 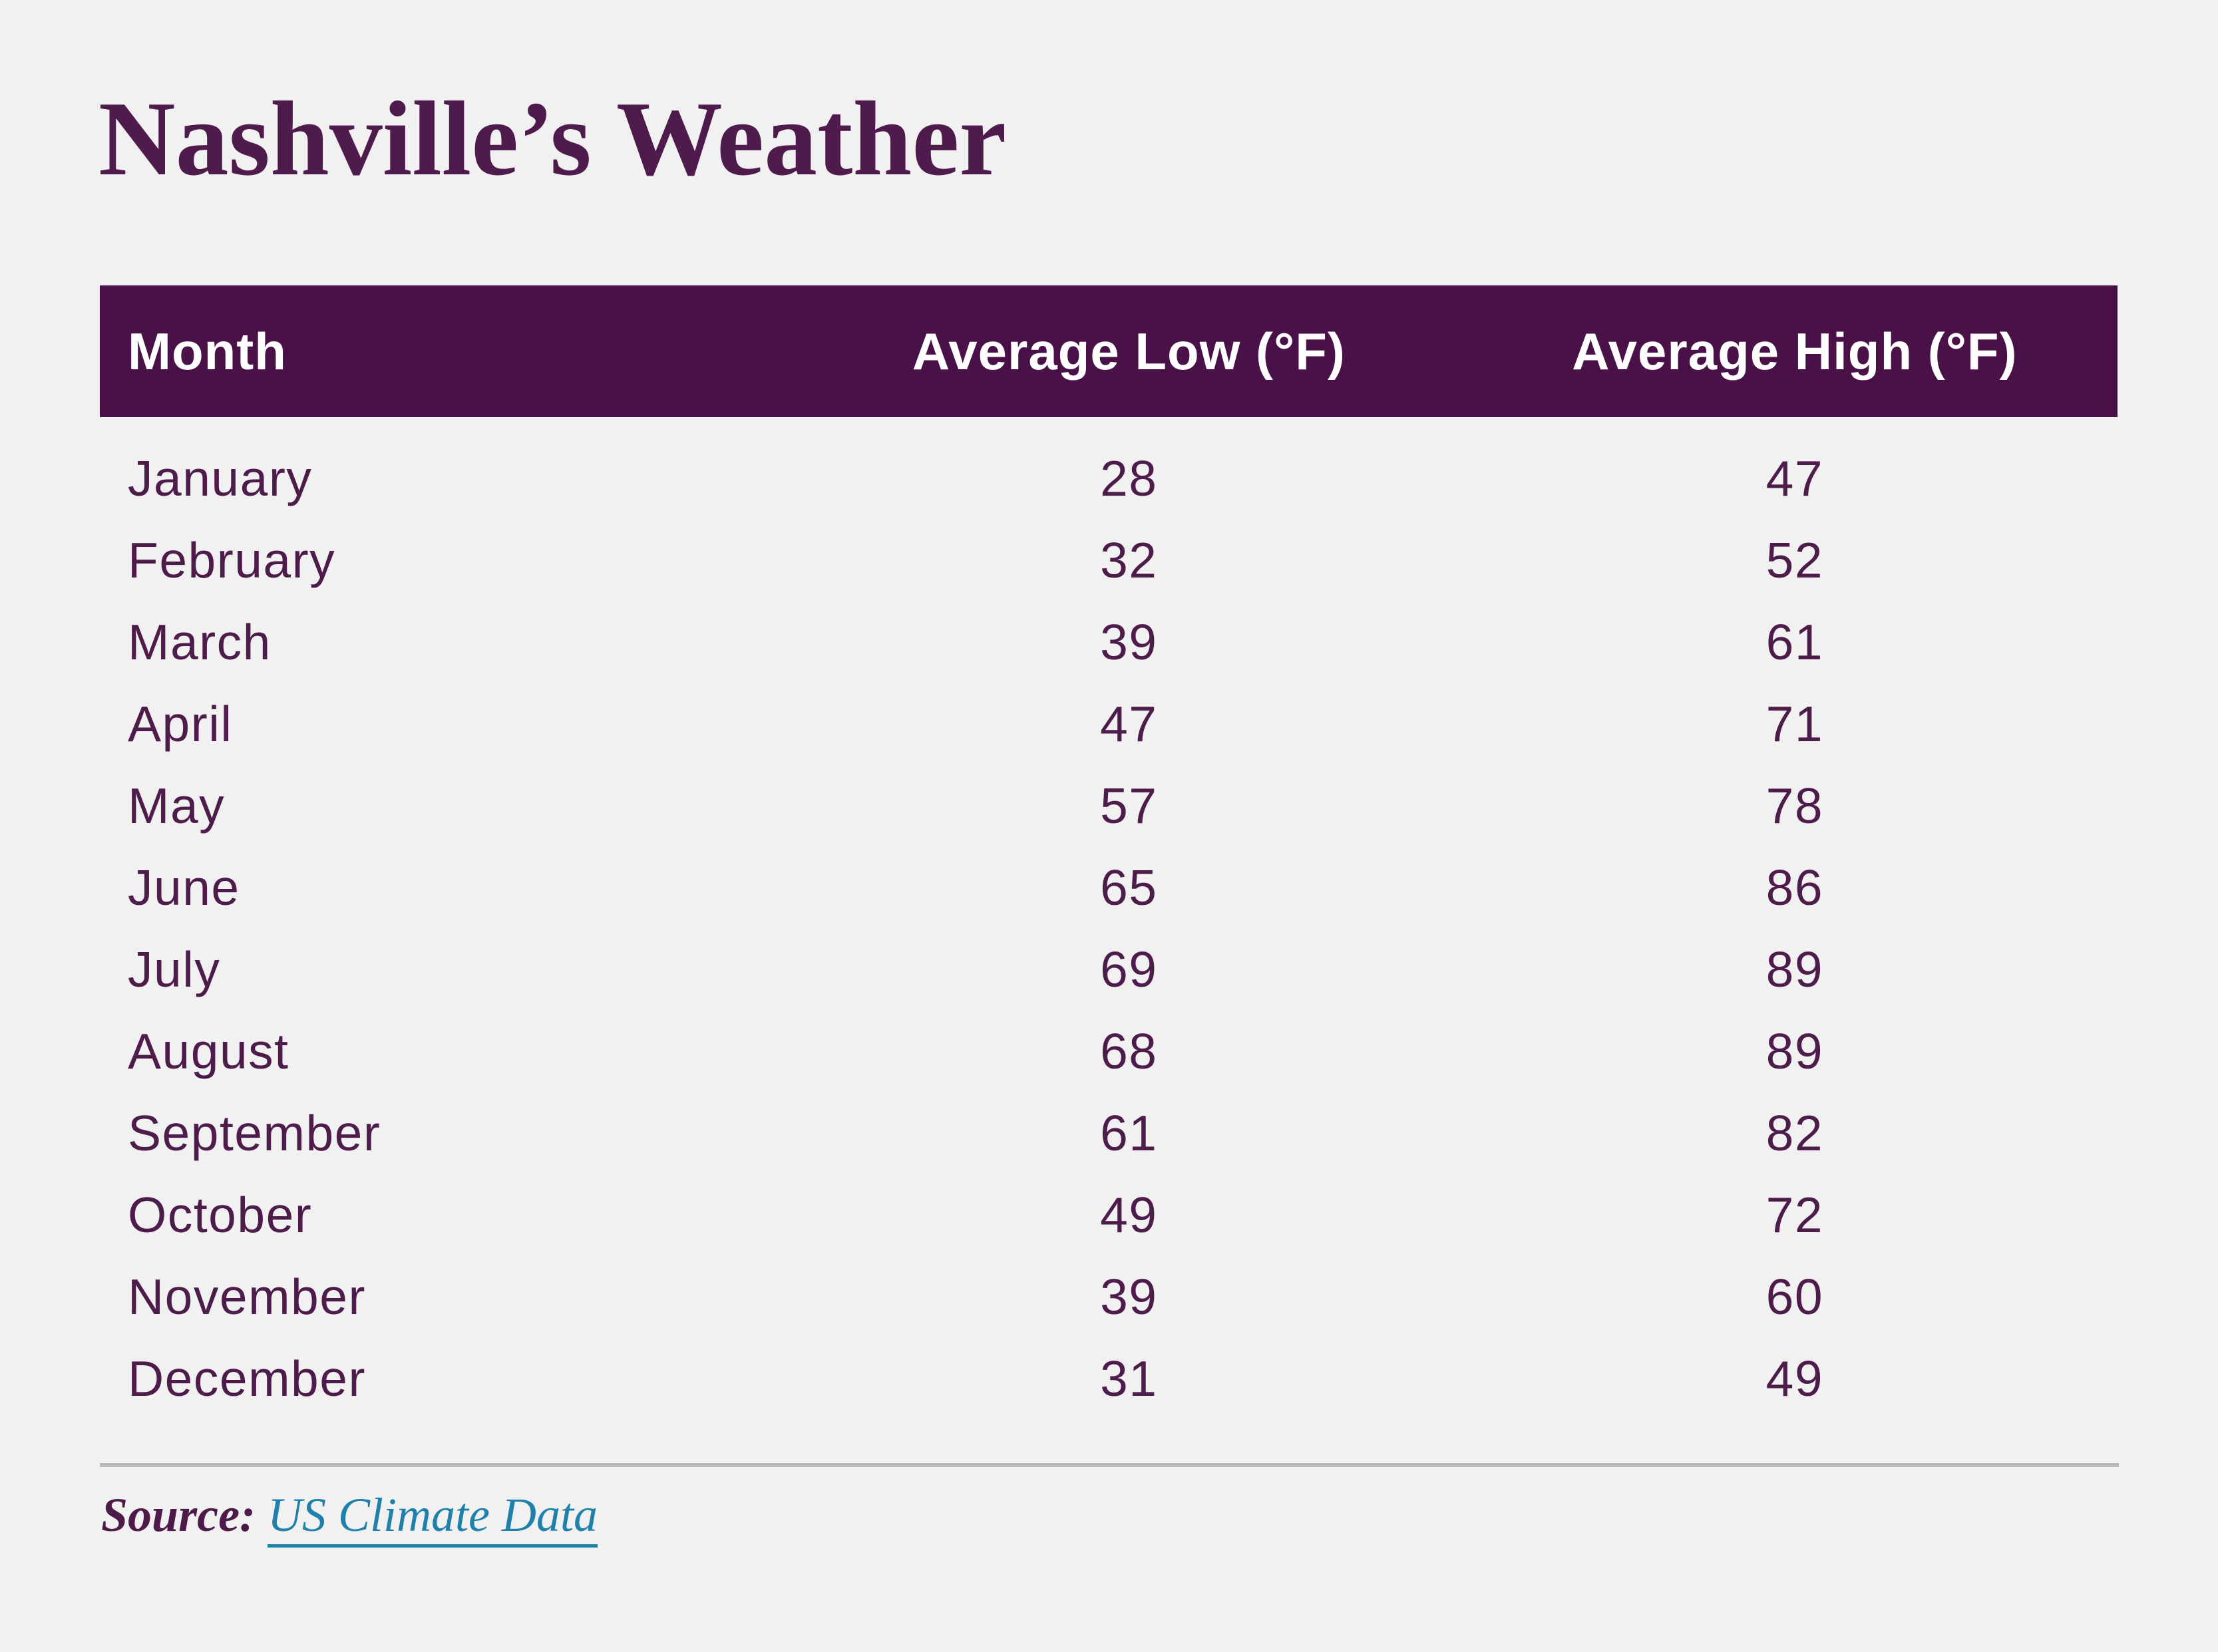 I want to click on table-row: July 69 89, so click(x=1109, y=969).